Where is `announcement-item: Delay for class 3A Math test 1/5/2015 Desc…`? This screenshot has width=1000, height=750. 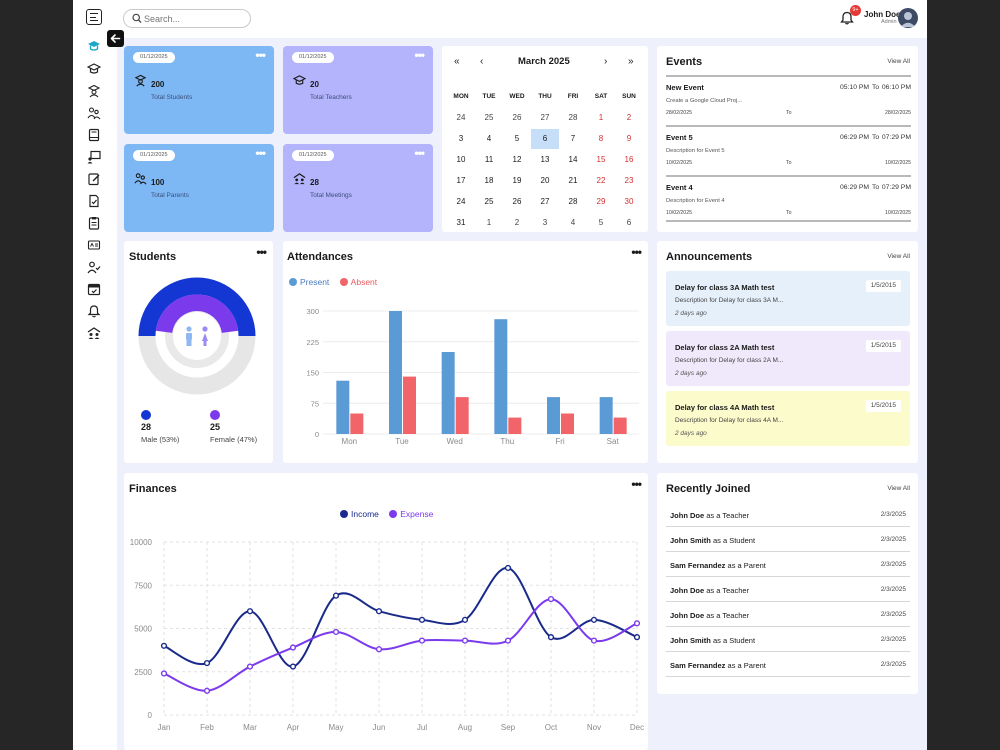
announcement-item: Delay for class 3A Math test 1/5/2015 Desc… is located at coordinates (788, 298).